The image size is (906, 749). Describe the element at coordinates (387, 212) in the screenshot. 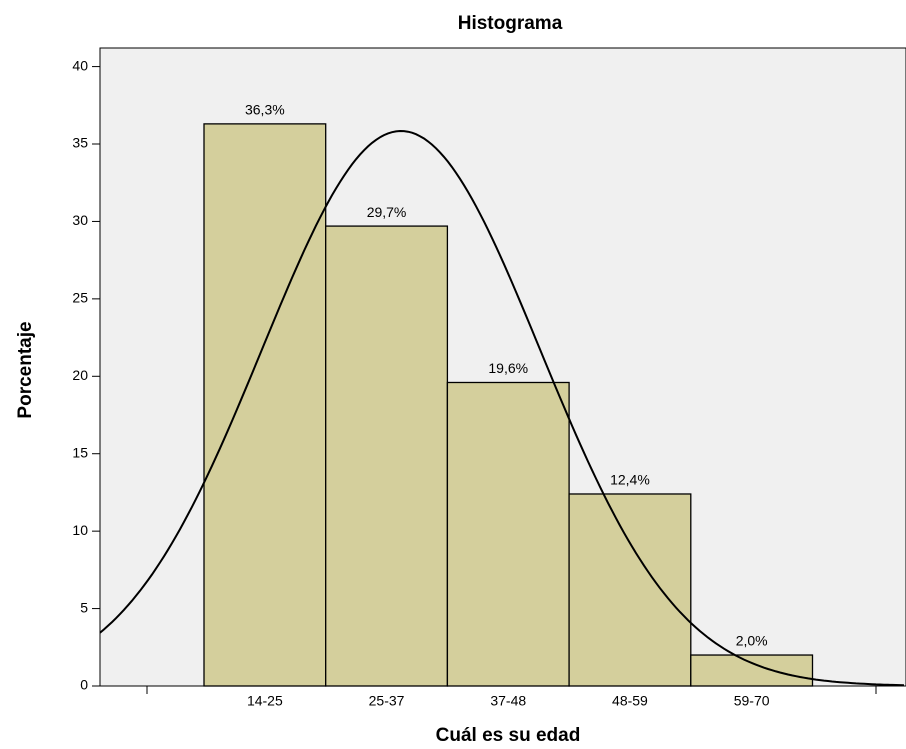

I see `value-label: 29,7%` at that location.